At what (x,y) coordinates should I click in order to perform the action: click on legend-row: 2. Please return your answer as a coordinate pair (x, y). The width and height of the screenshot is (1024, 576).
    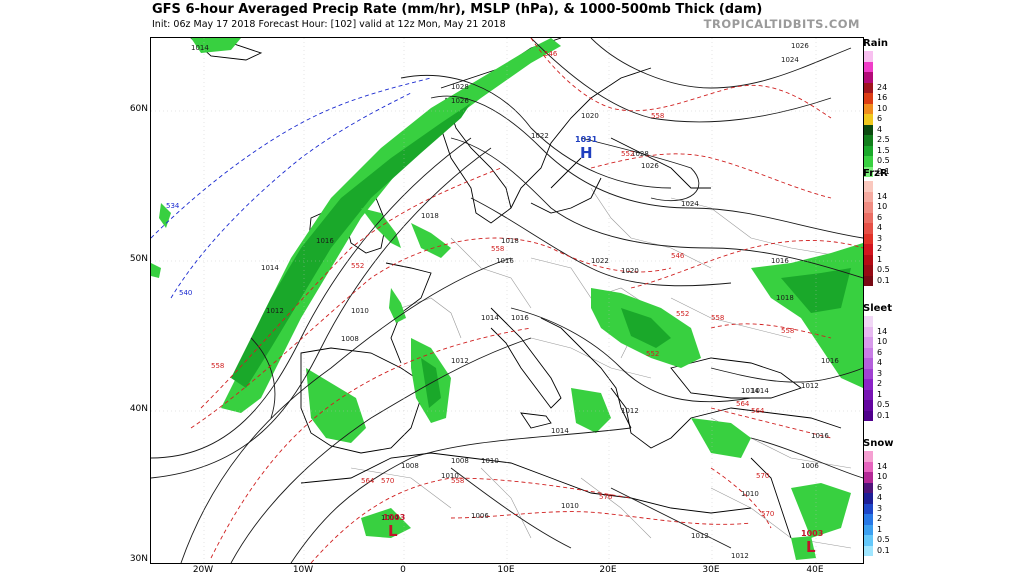
    Looking at the image, I should click on (878, 519).